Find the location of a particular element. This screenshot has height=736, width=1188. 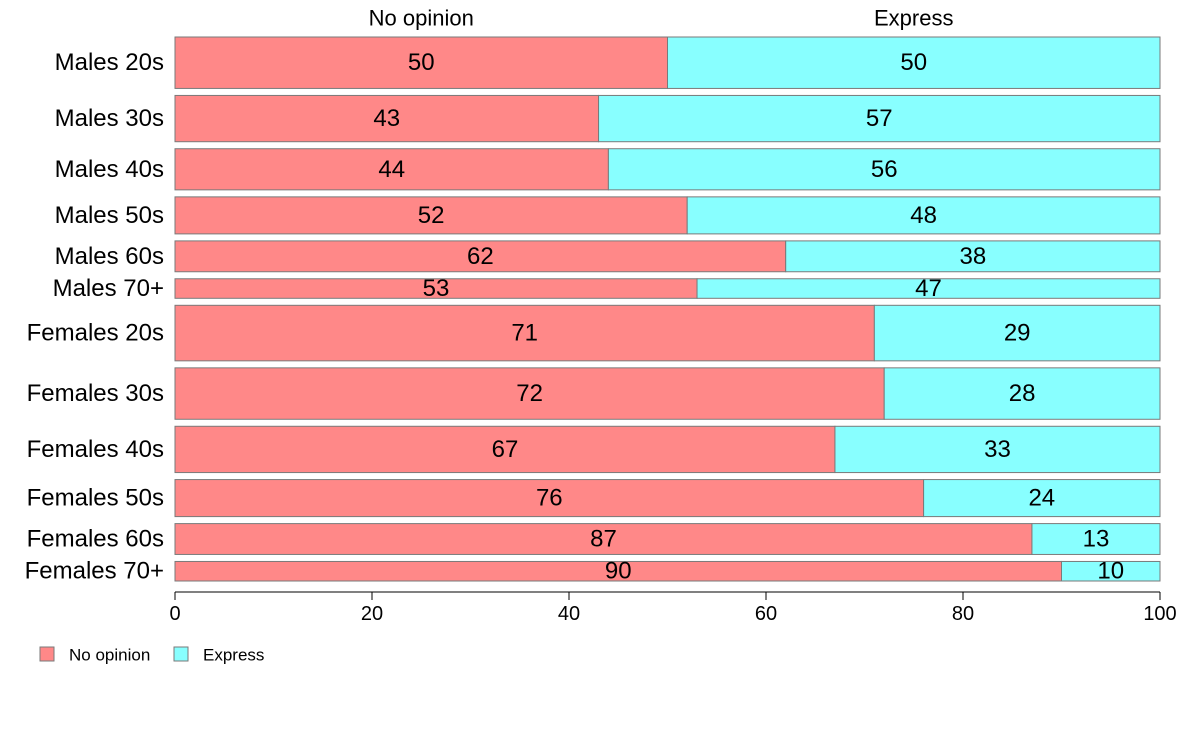

legend: No opinion Express is located at coordinates (151, 655).